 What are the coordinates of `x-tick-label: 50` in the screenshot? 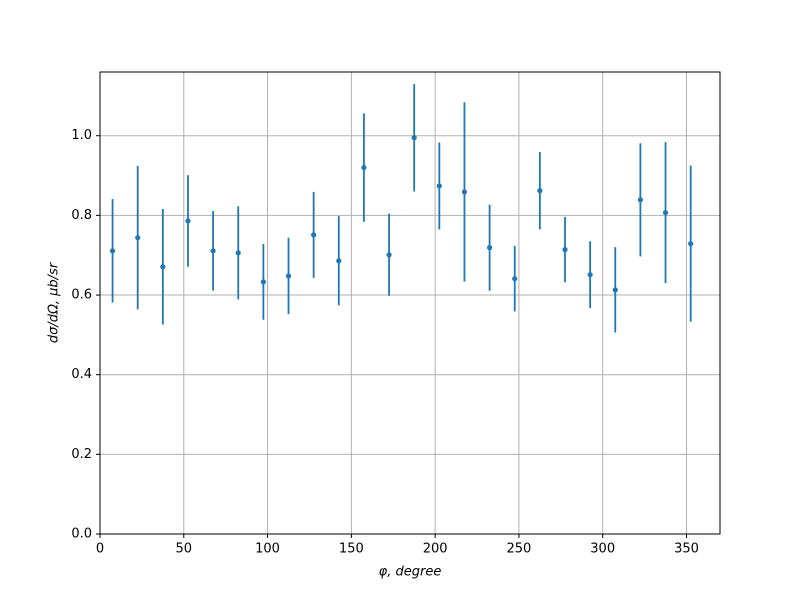 It's located at (184, 549).